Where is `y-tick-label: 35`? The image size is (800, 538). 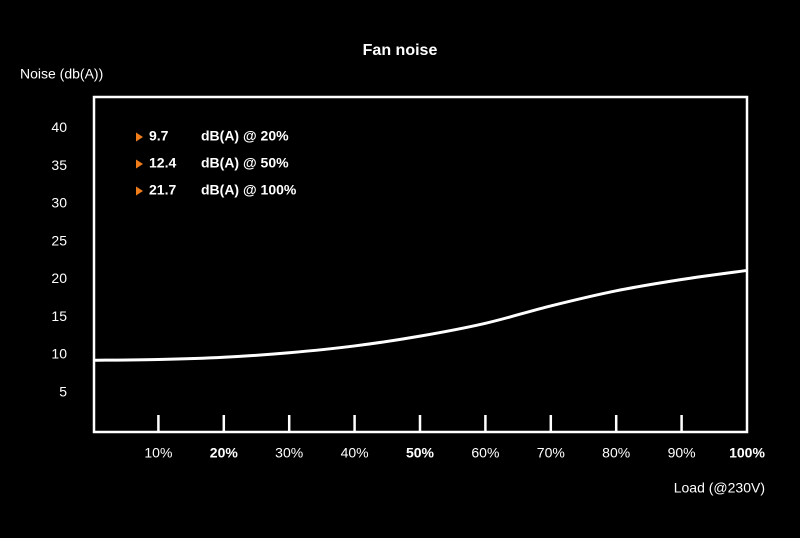 y-tick-label: 35 is located at coordinates (59, 165).